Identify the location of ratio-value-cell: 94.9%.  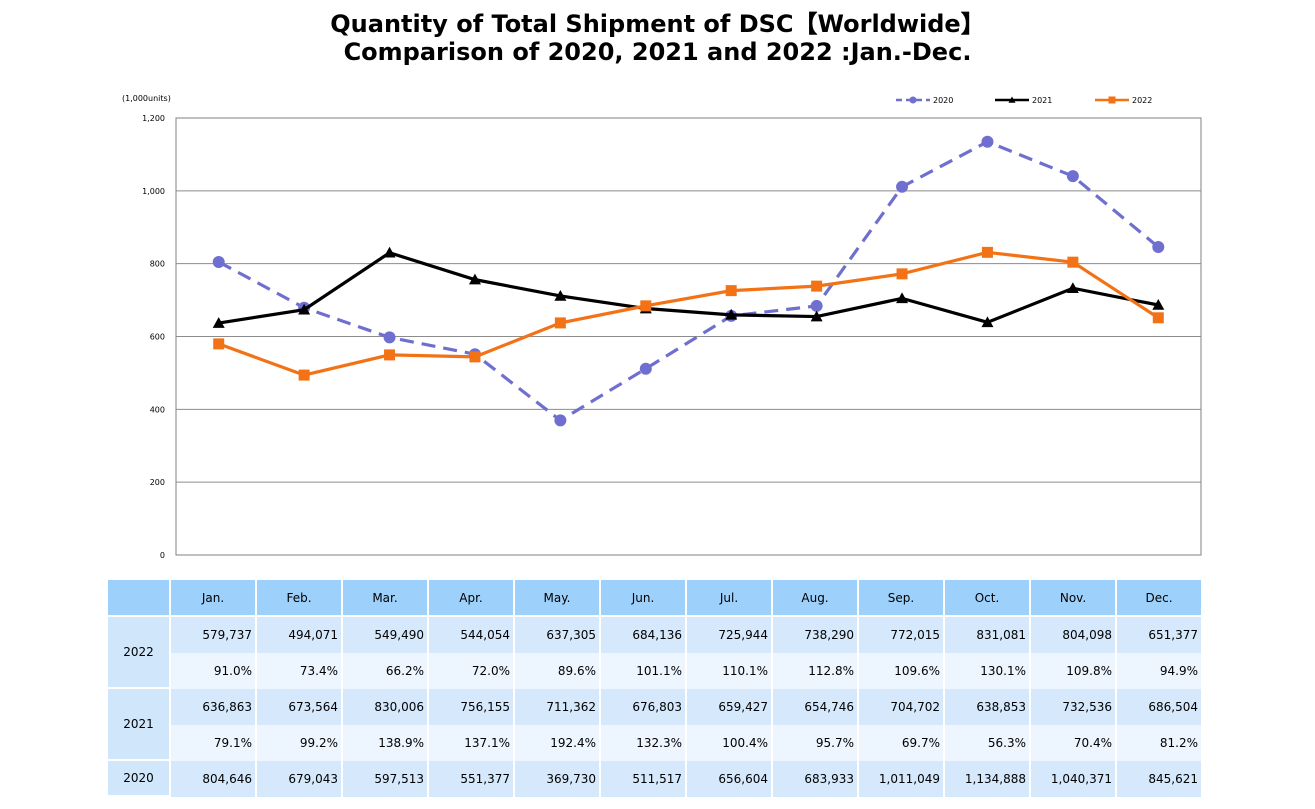
(1160, 671).